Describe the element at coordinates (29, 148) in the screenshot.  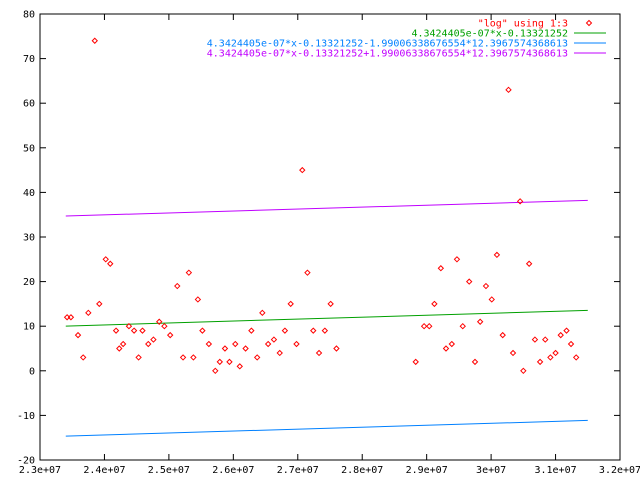
I see `y-tick-label: 50` at that location.